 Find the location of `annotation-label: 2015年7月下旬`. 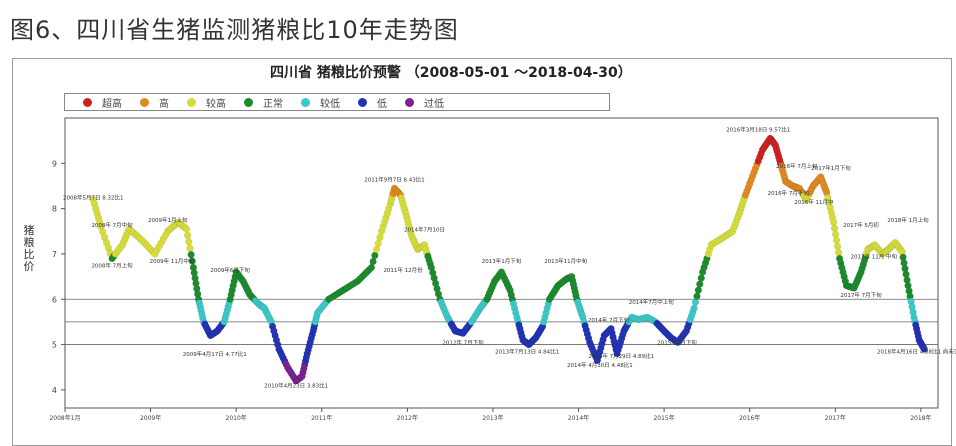

annotation-label: 2015年7月下旬 is located at coordinates (677, 343).